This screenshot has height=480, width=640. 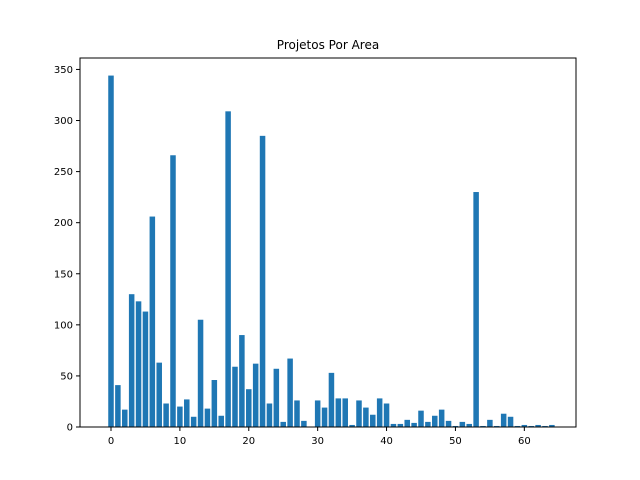 What do you see at coordinates (248, 441) in the screenshot?
I see `x-tick-label: 20` at bounding box center [248, 441].